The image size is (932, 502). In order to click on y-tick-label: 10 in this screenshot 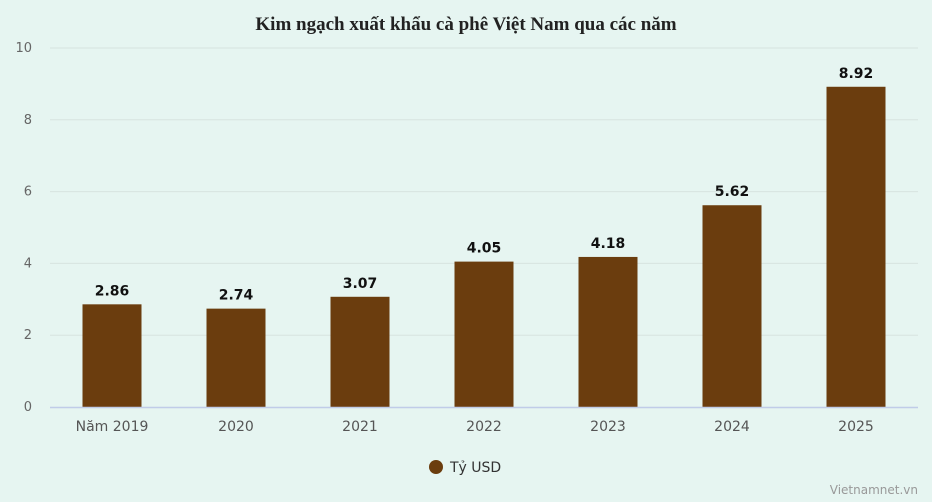, I will do `click(23, 48)`.